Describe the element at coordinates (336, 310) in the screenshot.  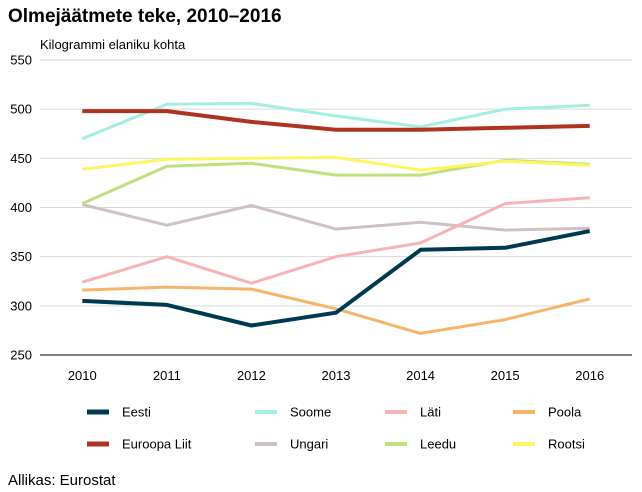
I see `series-line-poola` at that location.